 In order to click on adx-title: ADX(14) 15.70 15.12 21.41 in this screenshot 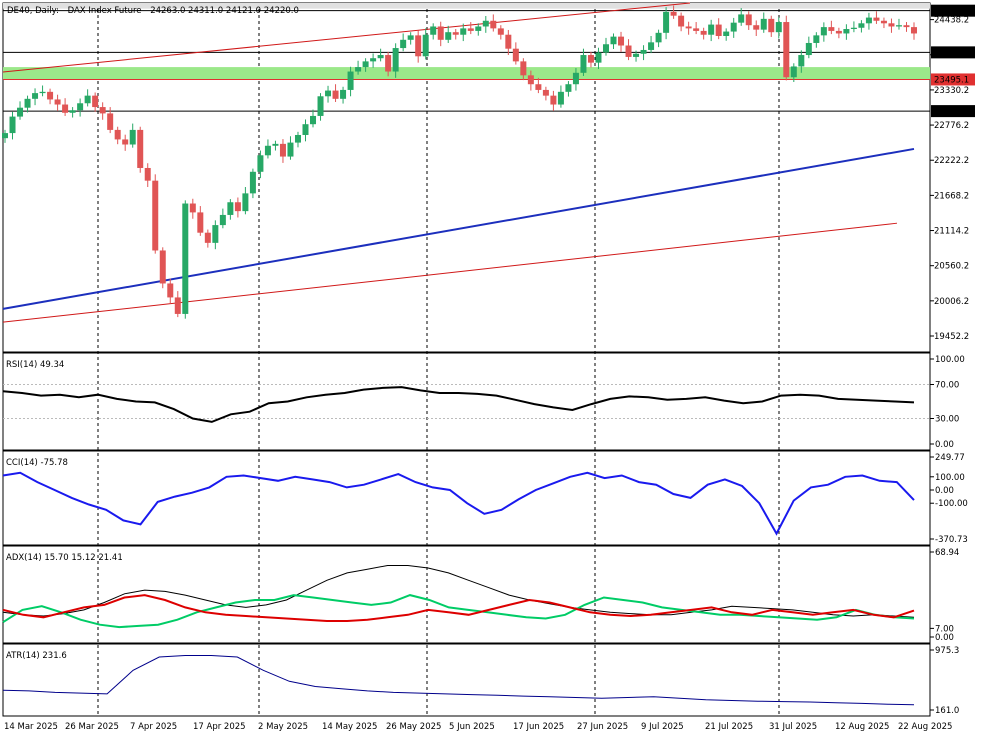, I will do `click(64, 558)`.